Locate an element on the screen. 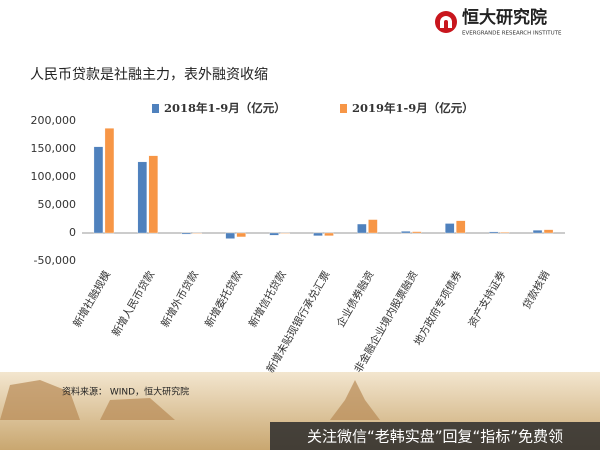 The width and height of the screenshot is (600, 450). y-tick-label: 150,000 is located at coordinates (54, 148).